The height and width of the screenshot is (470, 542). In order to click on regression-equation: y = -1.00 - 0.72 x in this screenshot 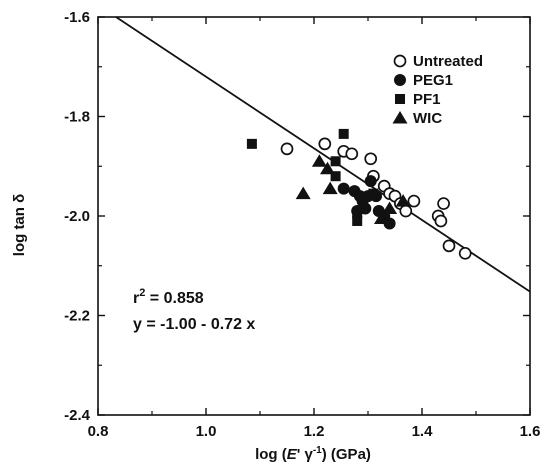, I will do `click(194, 324)`.